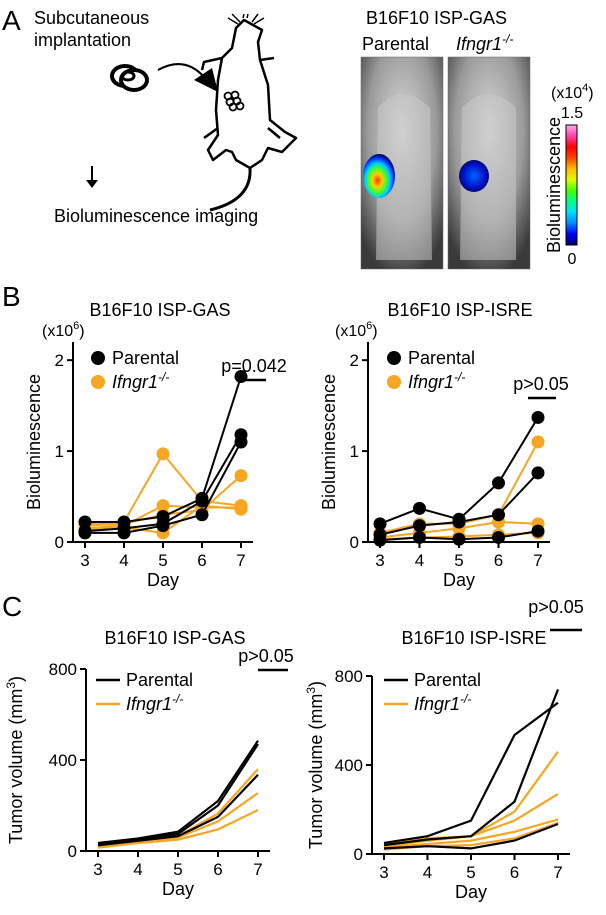 This screenshot has height=915, width=606. I want to click on ko-image-label: Ifngr1-/-, so click(484, 43).